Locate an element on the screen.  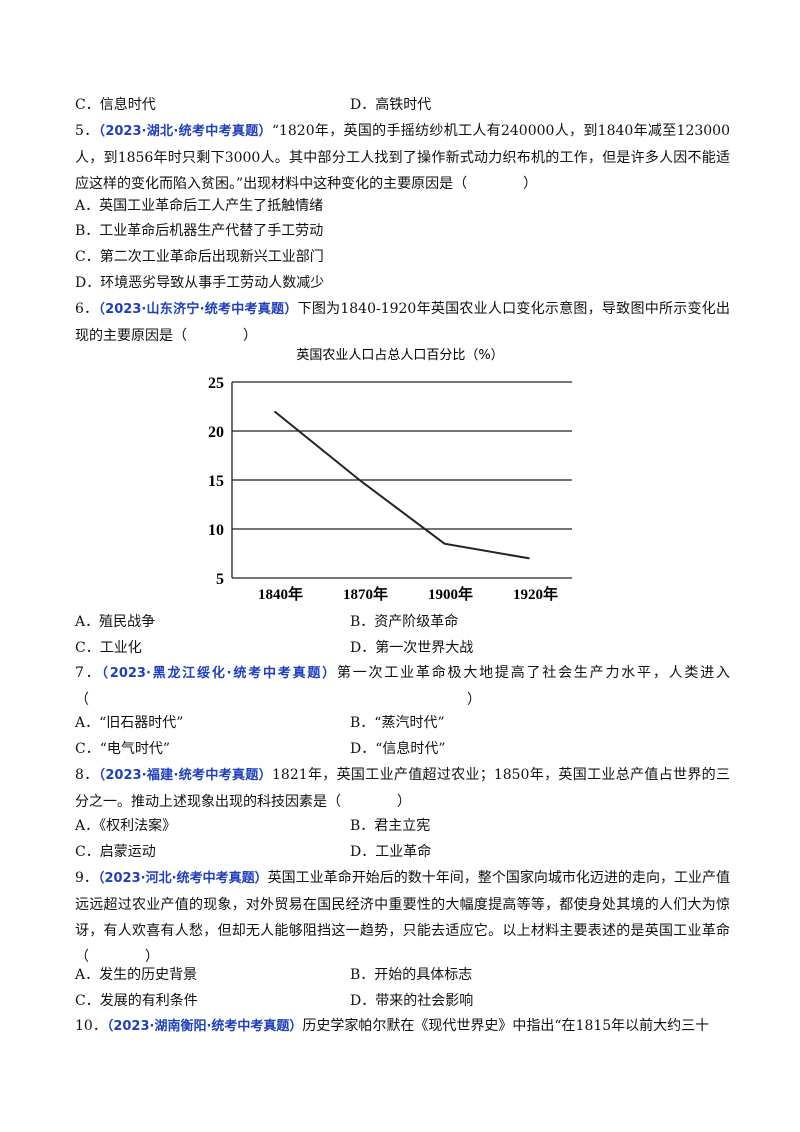
option: C．第二次工业革命后出现新兴工业部门 is located at coordinates (199, 257).